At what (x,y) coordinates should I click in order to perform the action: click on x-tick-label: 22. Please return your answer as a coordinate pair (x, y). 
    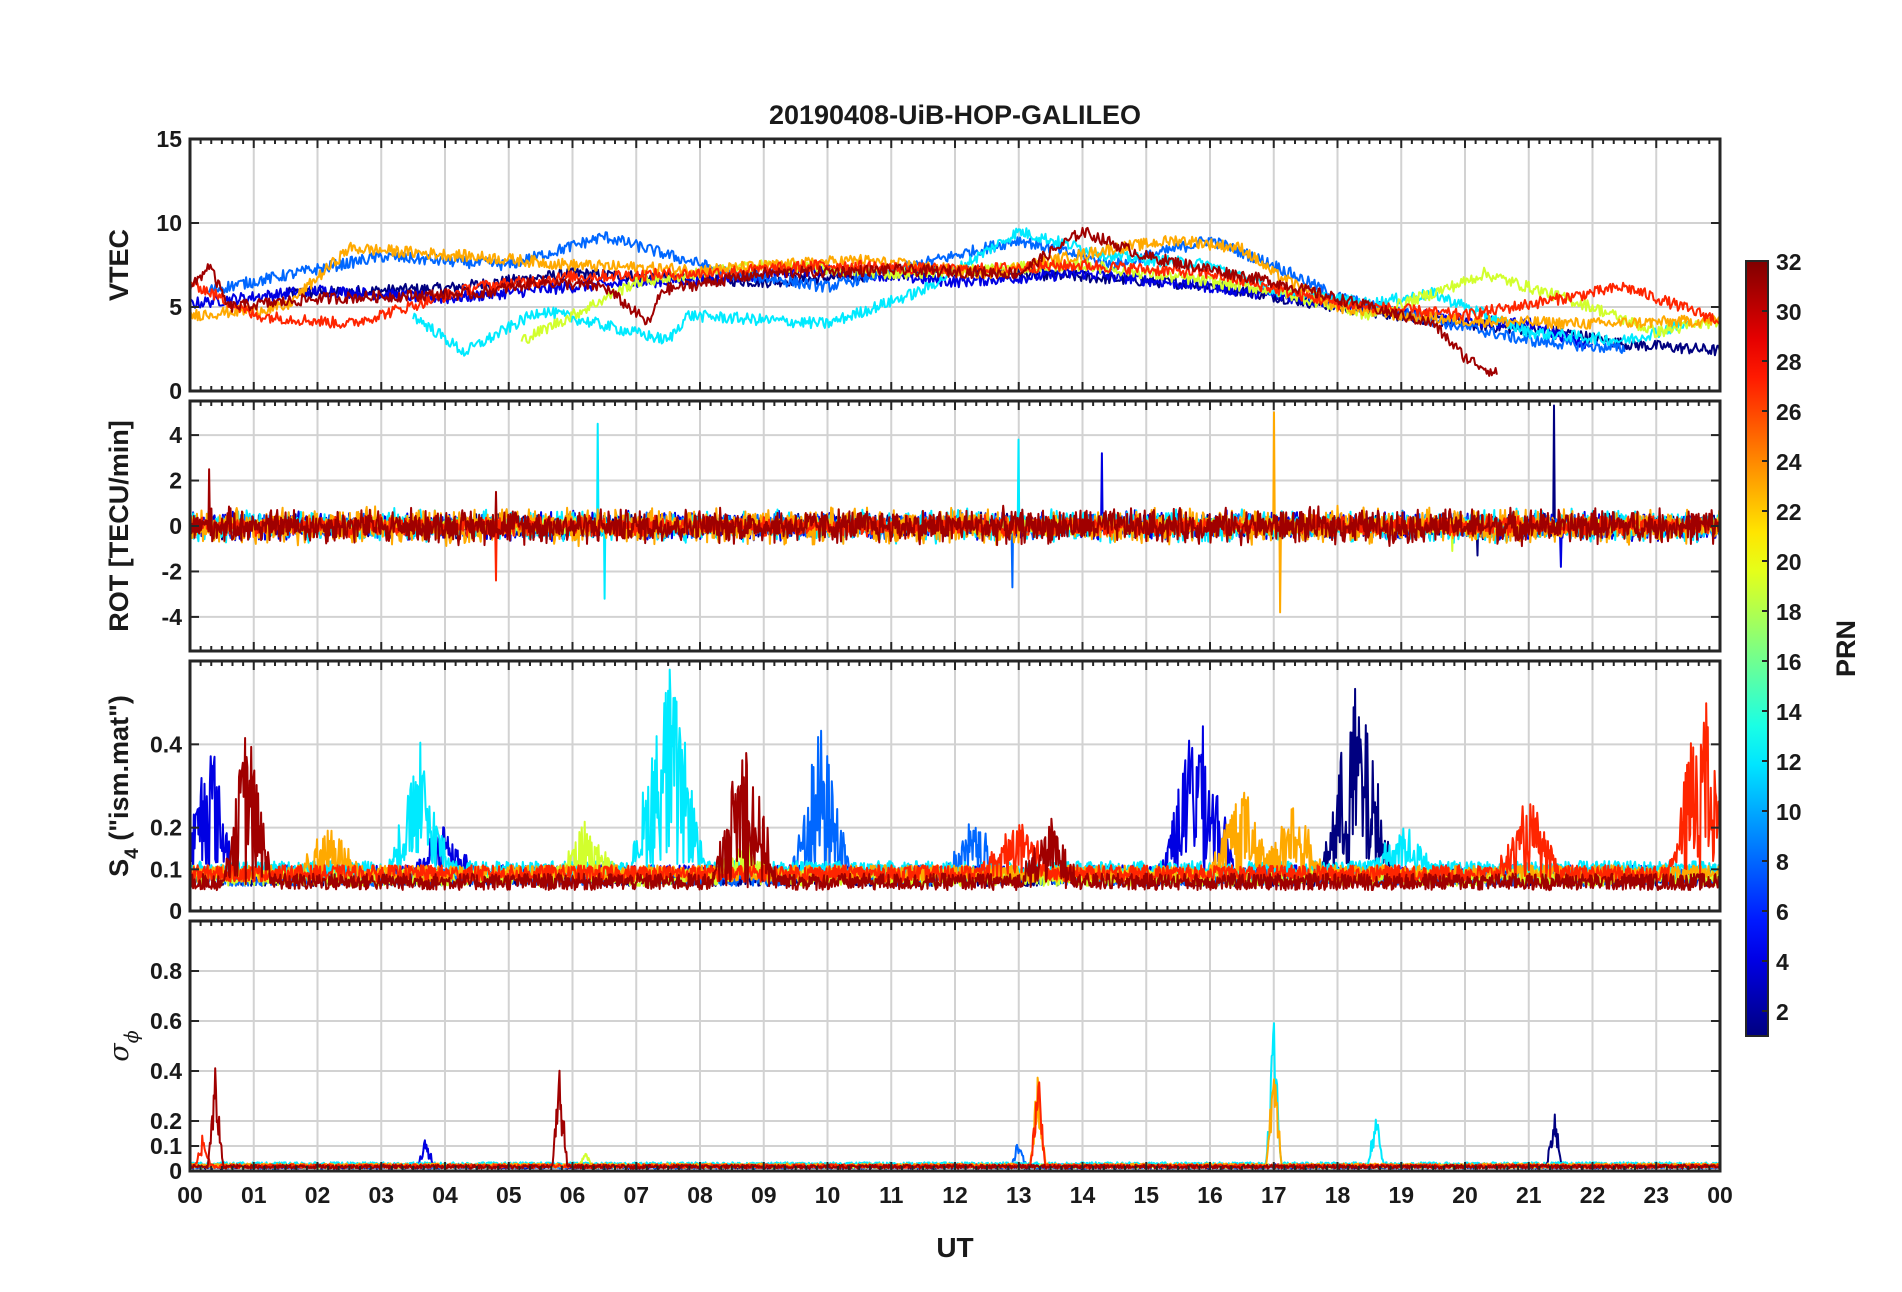
    Looking at the image, I should click on (1593, 1195).